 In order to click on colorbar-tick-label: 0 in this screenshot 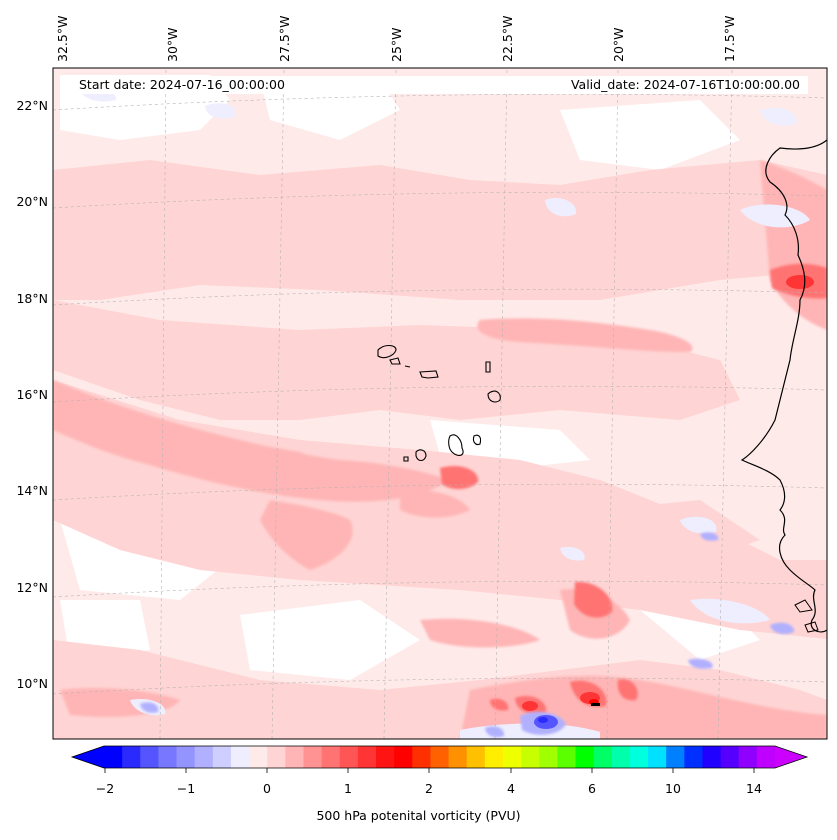, I will do `click(267, 788)`.